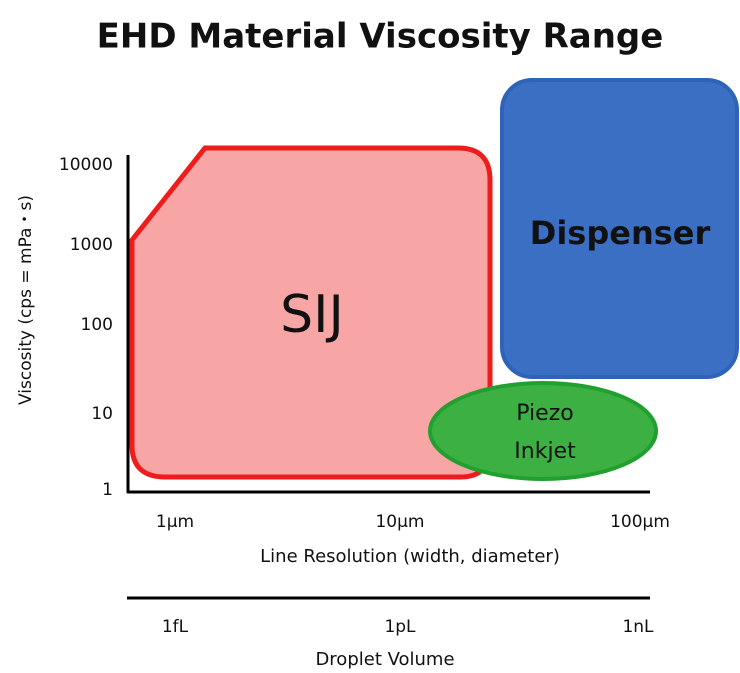 This screenshot has width=740, height=673. I want to click on region-label: SIJ, so click(312, 315).